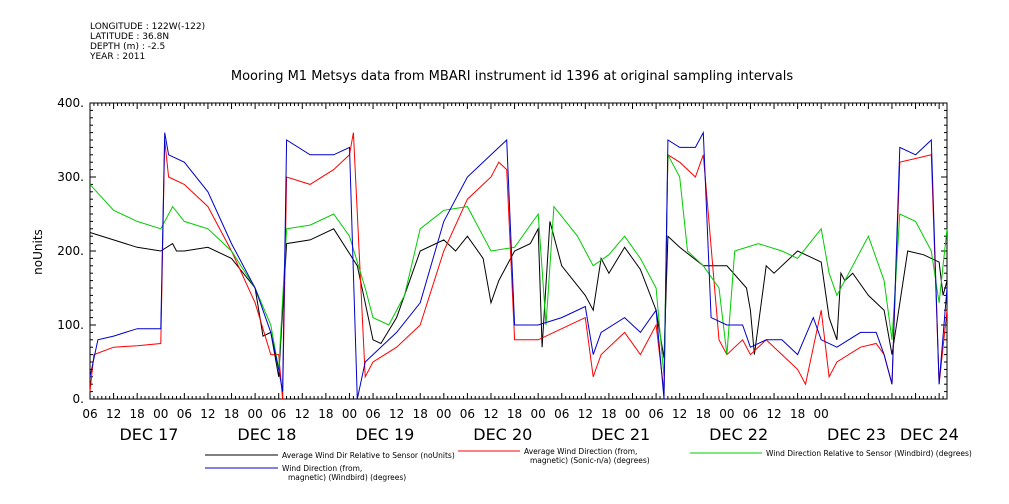  Describe the element at coordinates (70, 325) in the screenshot. I see `y-tick-label: 100.` at that location.